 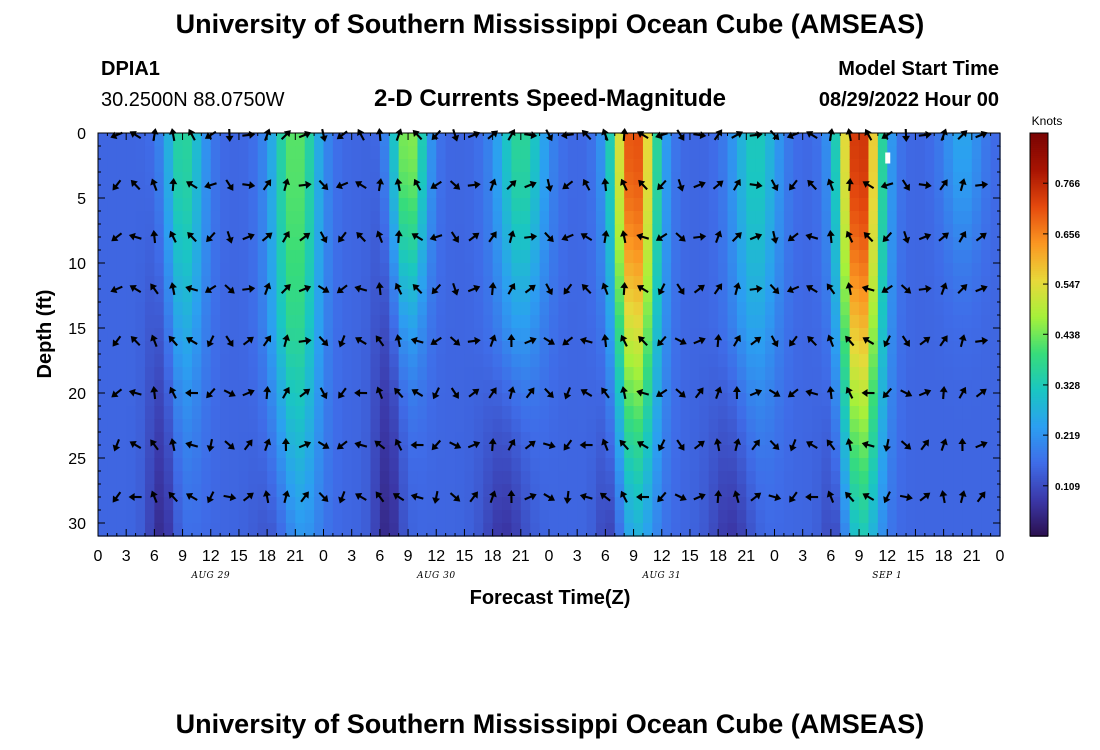 I want to click on x-tick-label: 0, so click(x=323, y=556).